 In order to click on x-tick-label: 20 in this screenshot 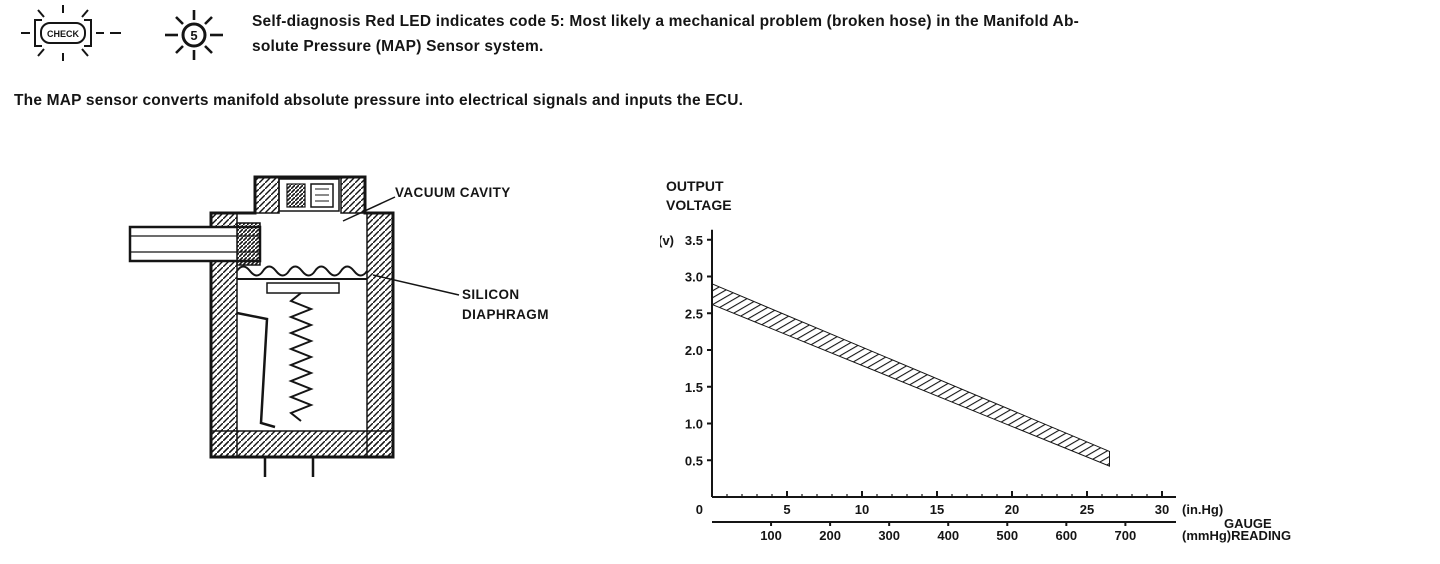, I will do `click(1012, 509)`.